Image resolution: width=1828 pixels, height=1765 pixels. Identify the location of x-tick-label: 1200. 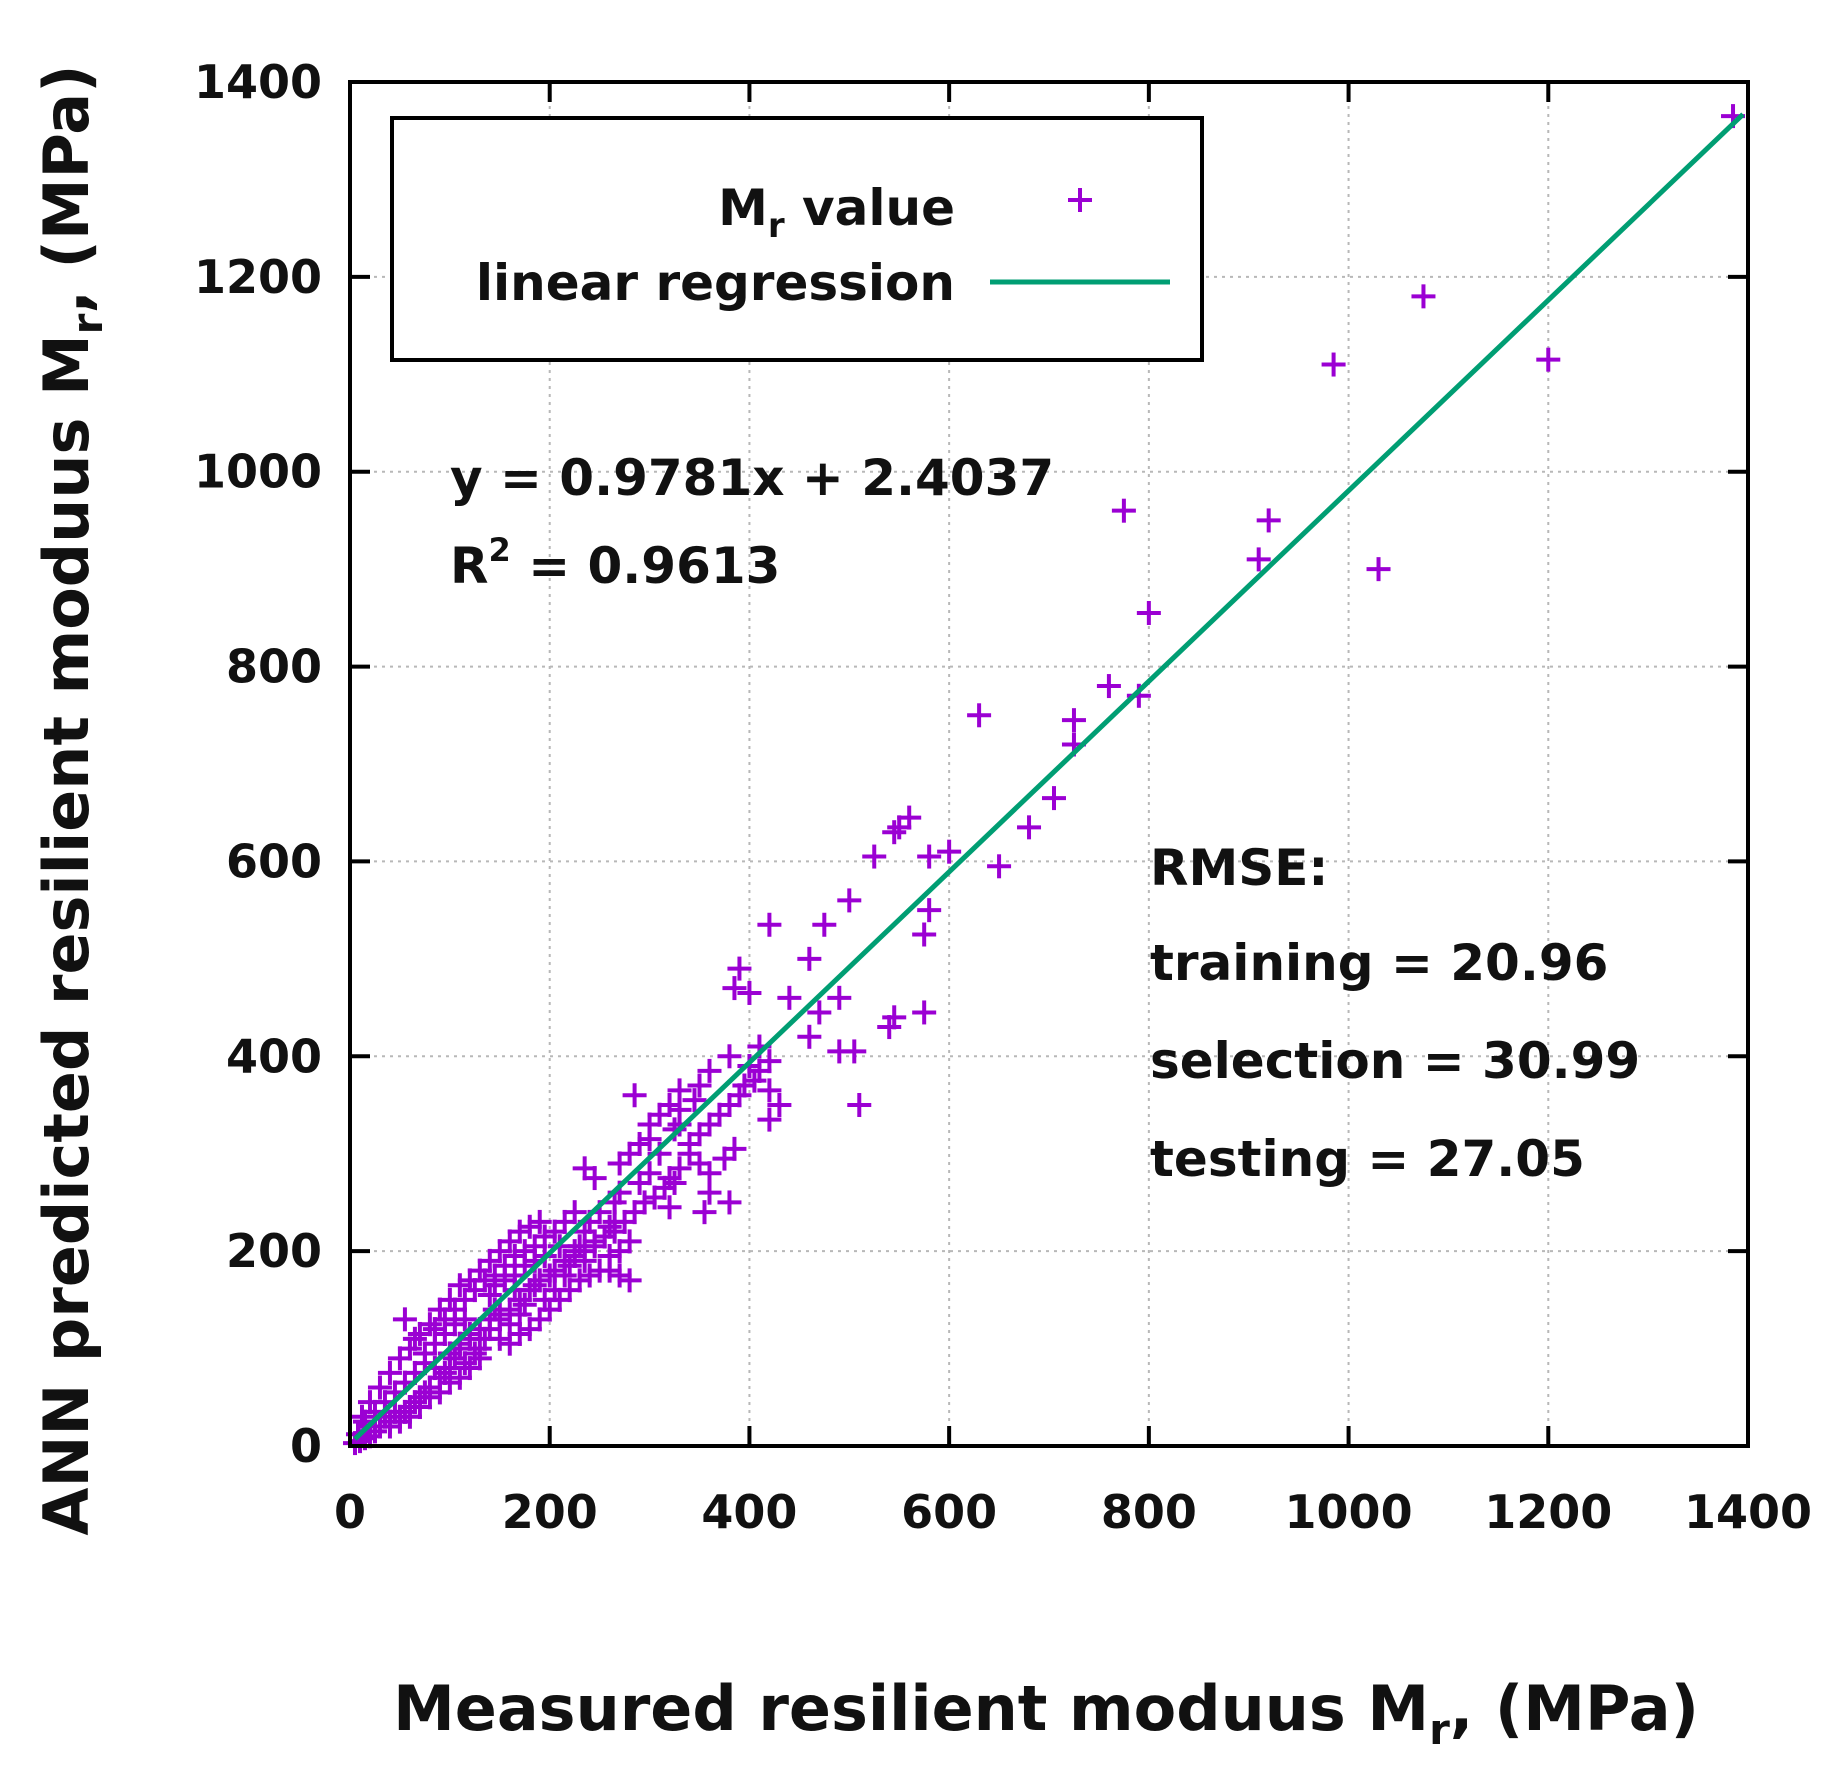
(1548, 1512).